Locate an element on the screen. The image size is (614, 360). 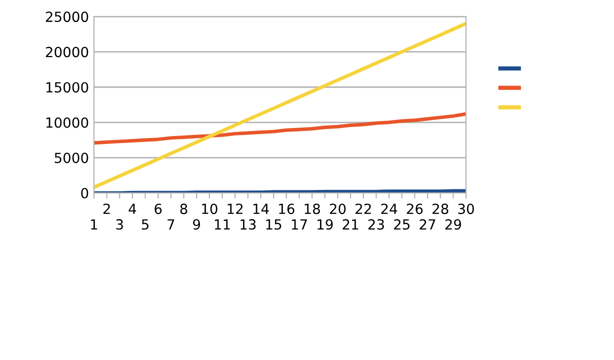
y-tick-label: 25000 is located at coordinates (67, 17).